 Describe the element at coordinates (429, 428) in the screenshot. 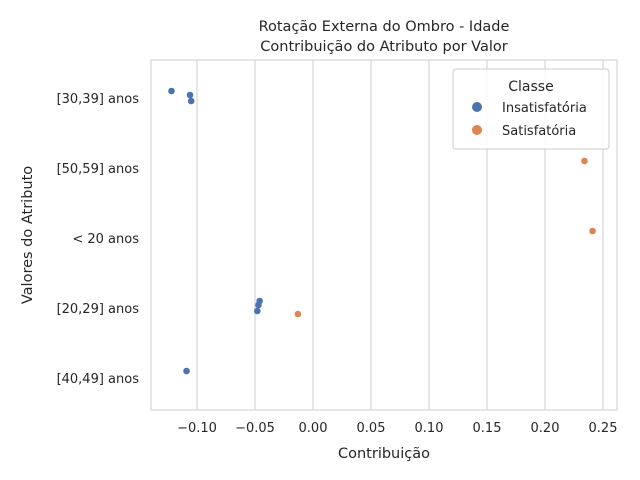

I see `x-tick-label: 0.10` at that location.